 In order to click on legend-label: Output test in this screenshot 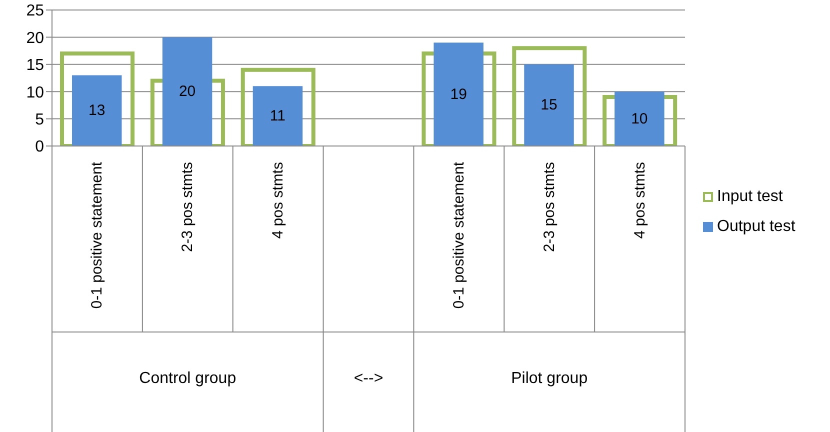, I will do `click(756, 227)`.